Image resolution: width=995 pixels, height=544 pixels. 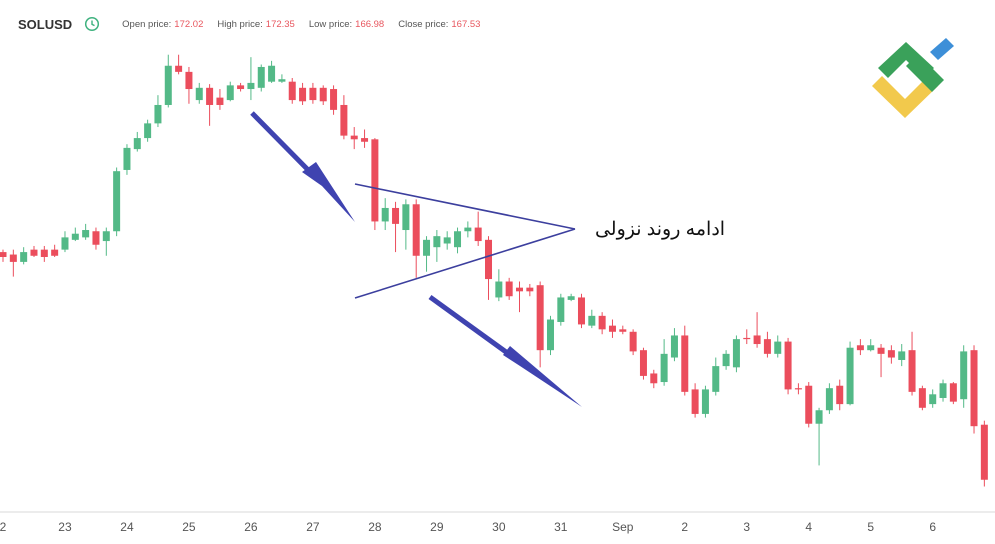 What do you see at coordinates (561, 527) in the screenshot?
I see `x-tick-label: 31` at bounding box center [561, 527].